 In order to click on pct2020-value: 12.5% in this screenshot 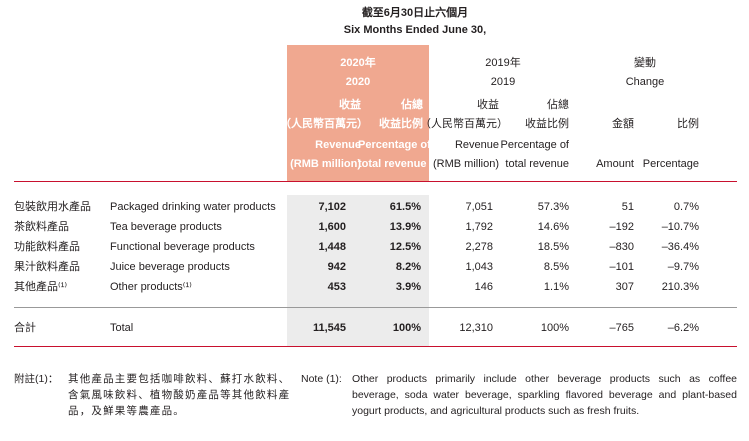, I will do `click(405, 247)`.